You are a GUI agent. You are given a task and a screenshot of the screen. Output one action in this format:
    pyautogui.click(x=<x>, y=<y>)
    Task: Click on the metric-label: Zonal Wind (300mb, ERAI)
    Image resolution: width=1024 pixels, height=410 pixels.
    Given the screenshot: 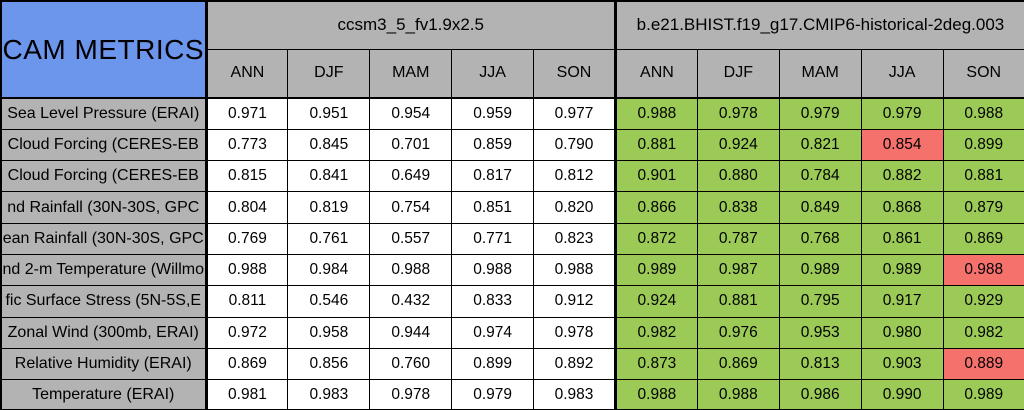 What is the action you would take?
    pyautogui.click(x=104, y=332)
    